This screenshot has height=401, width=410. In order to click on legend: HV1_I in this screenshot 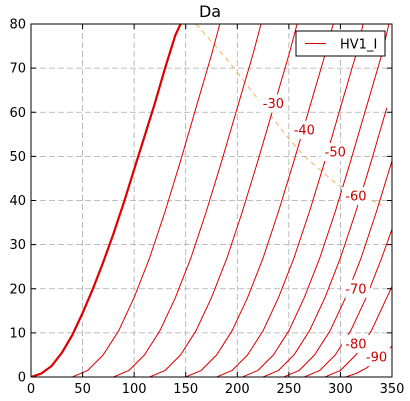, I will do `click(340, 43)`.